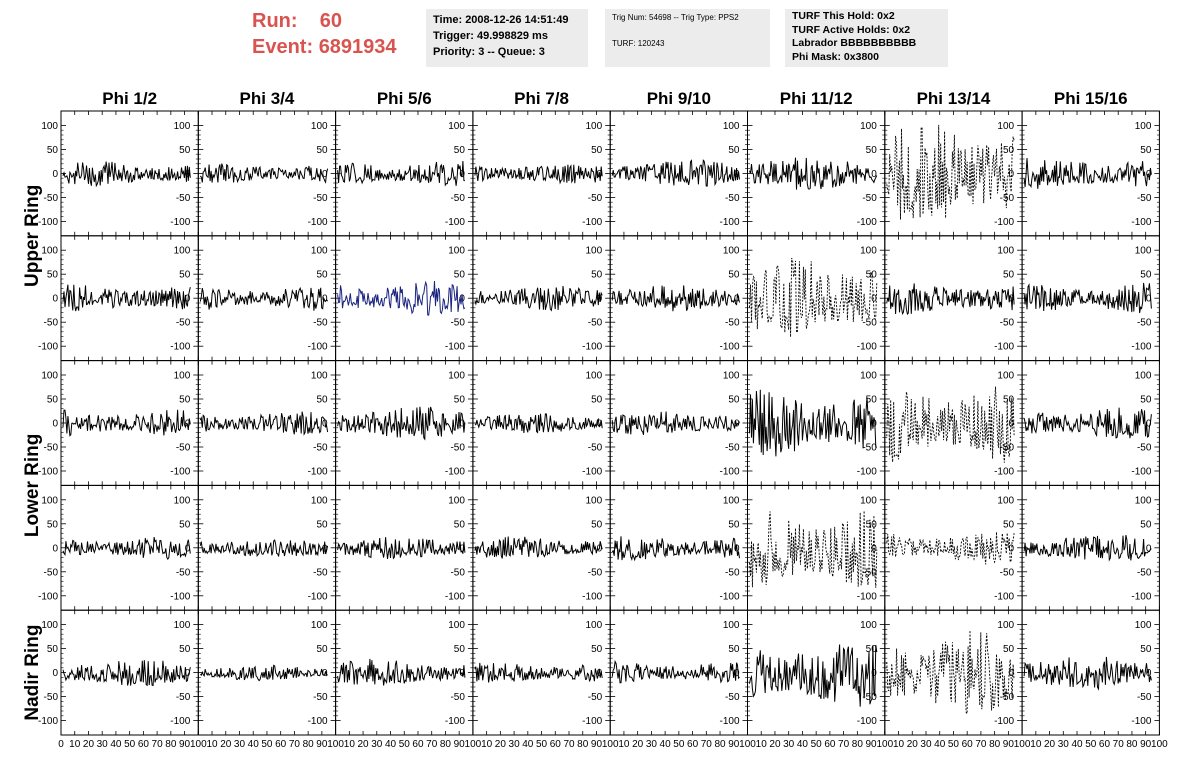 This screenshot has height=772, width=1196. What do you see at coordinates (489, 52) in the screenshot?
I see `priority-text: Priority: 3 -- Queue: 3` at bounding box center [489, 52].